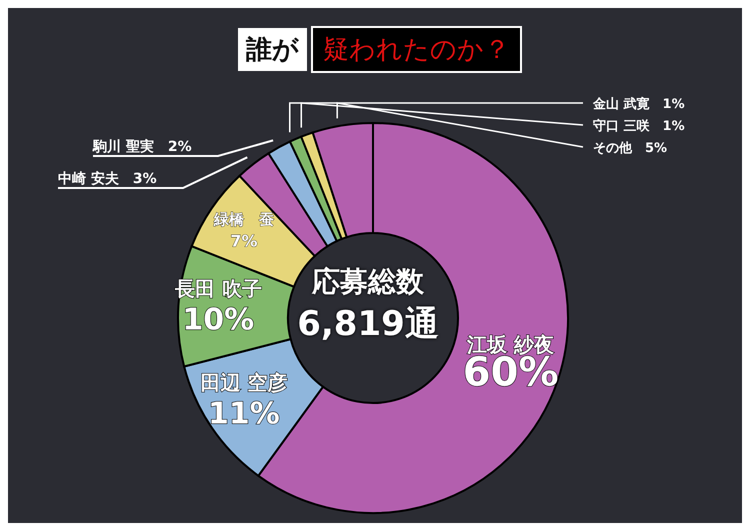 This screenshot has width=750, height=531. What do you see at coordinates (123, 147) in the screenshot?
I see `slice-label: 駒川 聖実` at bounding box center [123, 147].